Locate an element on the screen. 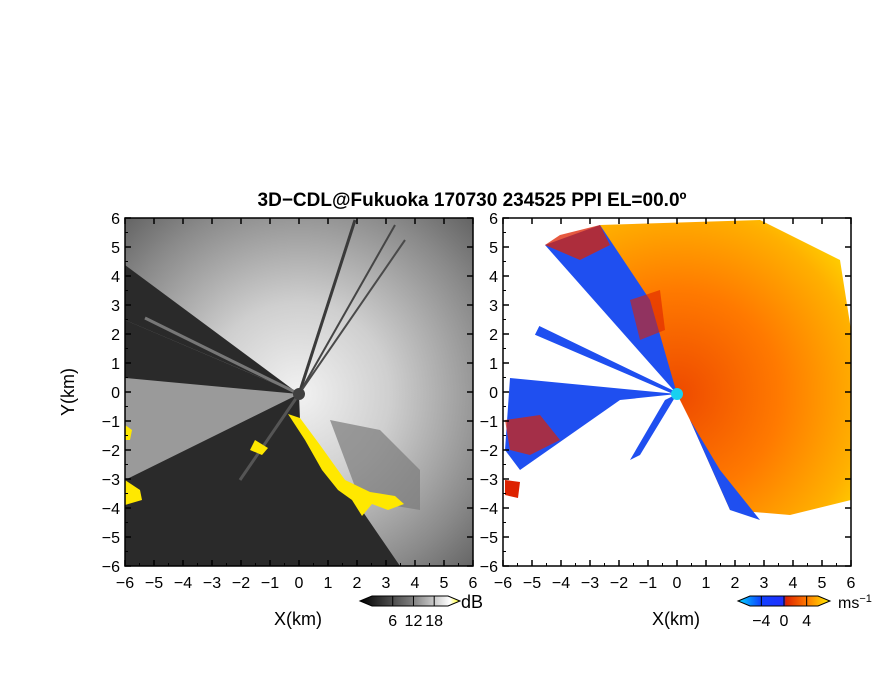  snr-colorbar-unit: dB is located at coordinates (472, 602).